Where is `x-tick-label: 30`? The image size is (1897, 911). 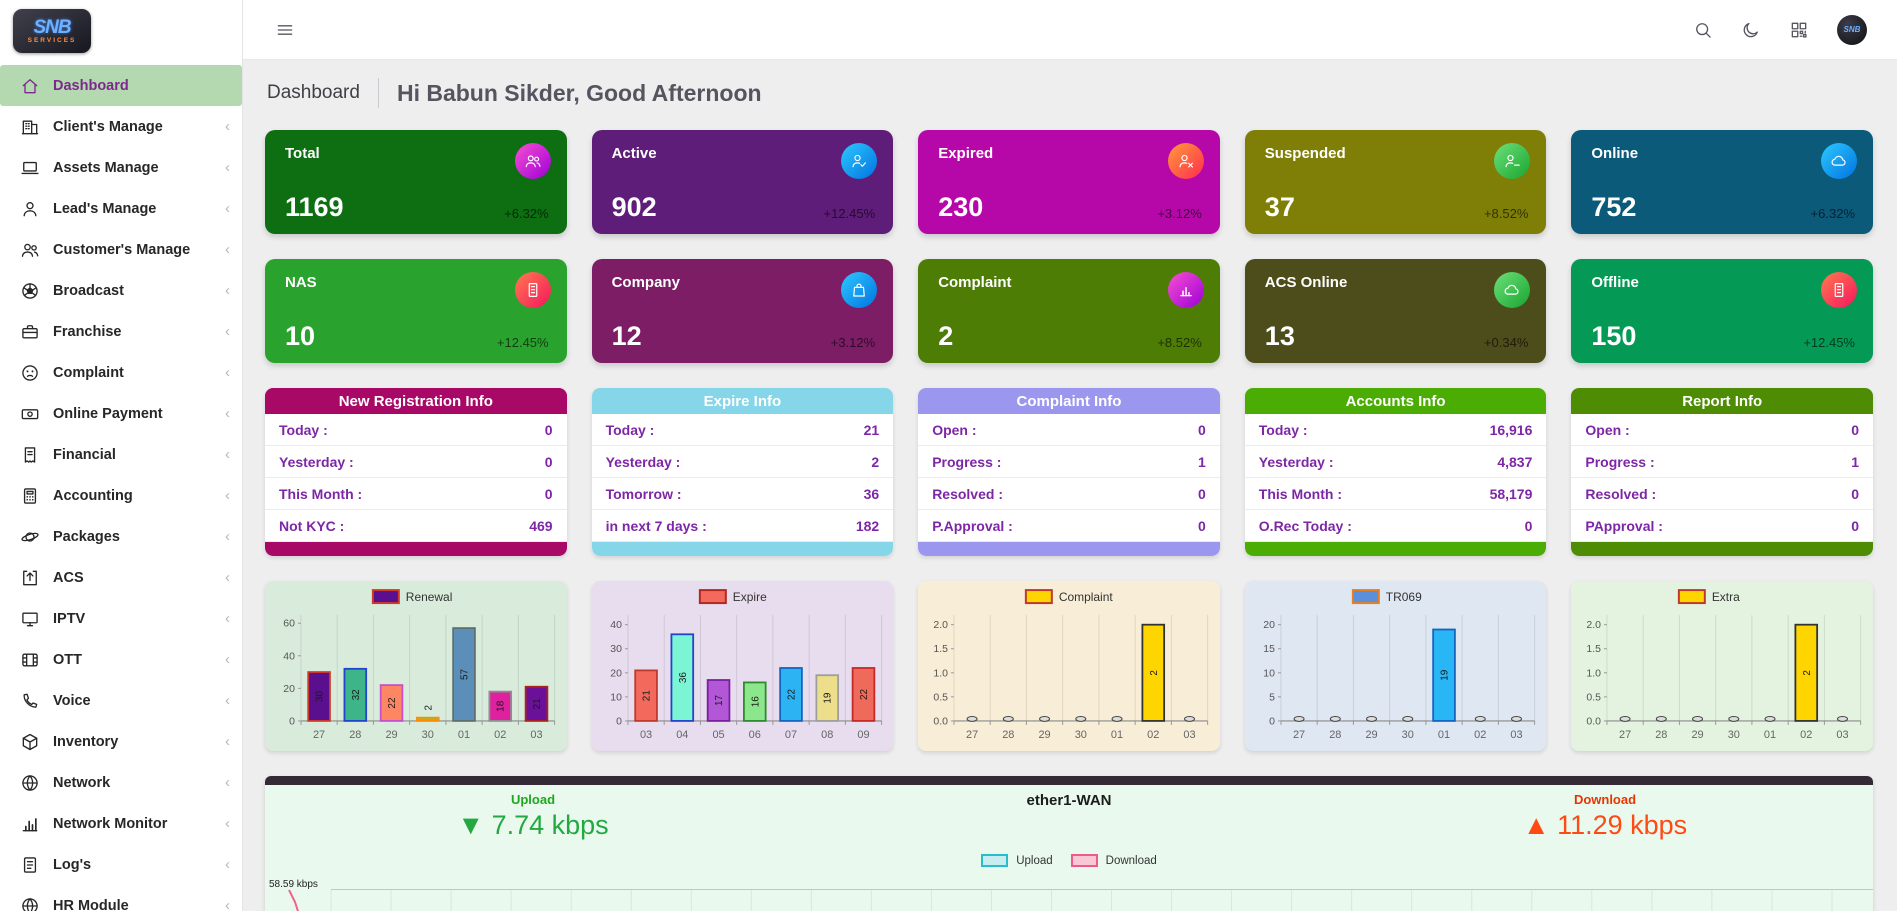 x-tick-label: 30 is located at coordinates (1734, 735).